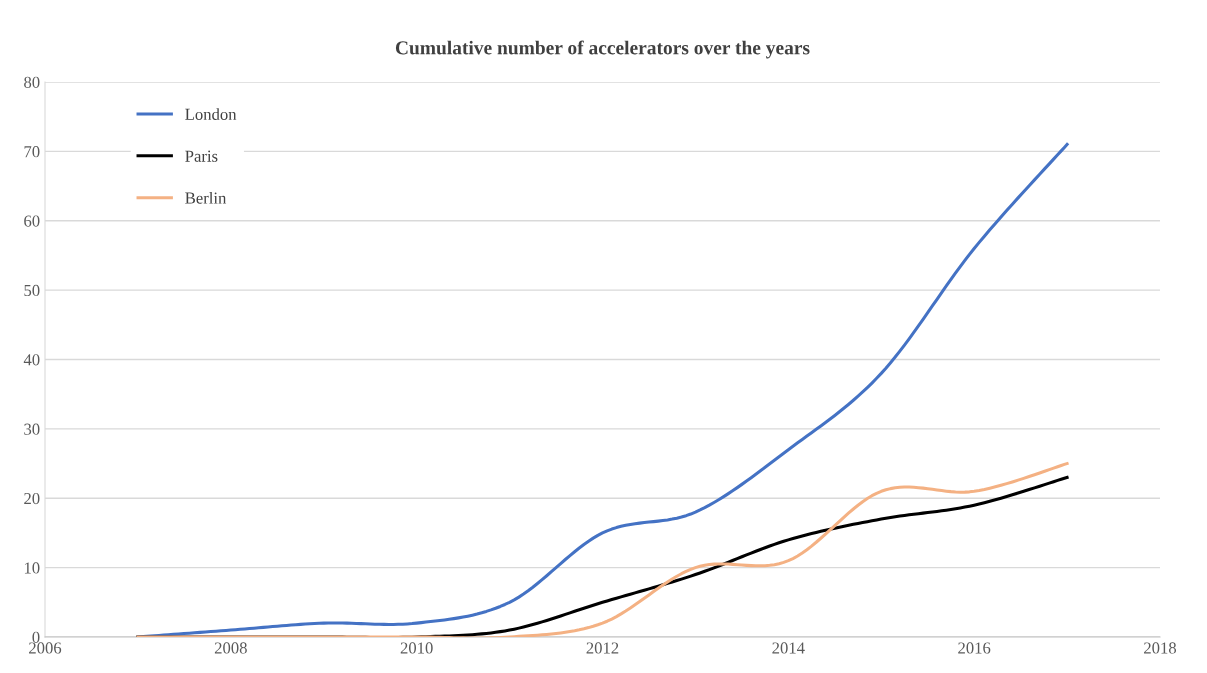 The height and width of the screenshot is (673, 1207). I want to click on legend-label: Berlin, so click(206, 197).